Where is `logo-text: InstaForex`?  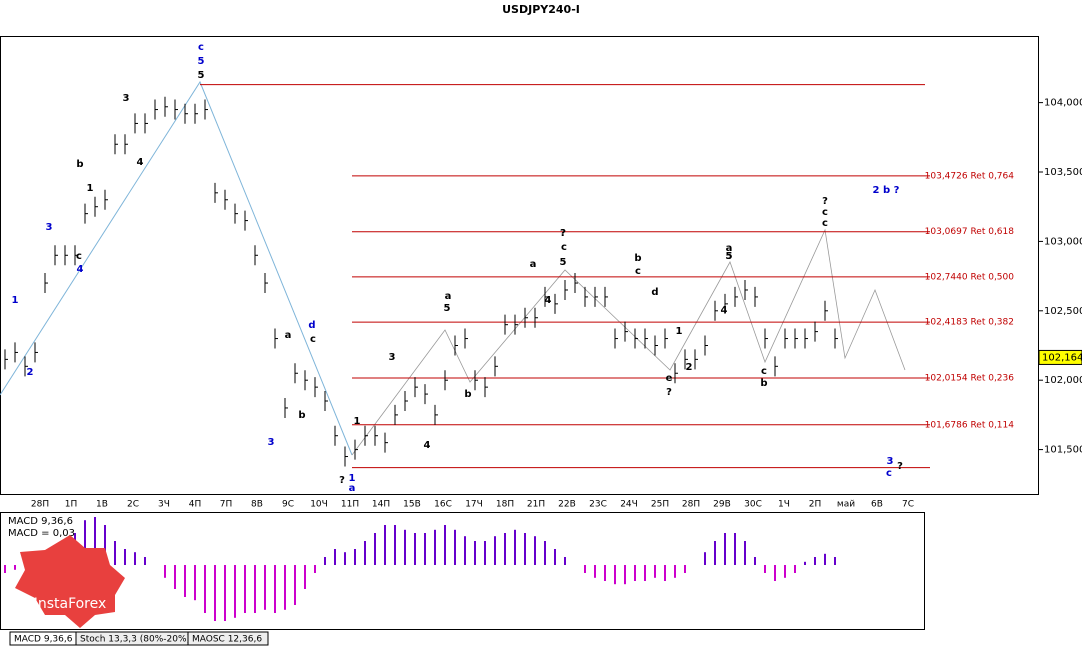
logo-text: InstaForex is located at coordinates (70, 604).